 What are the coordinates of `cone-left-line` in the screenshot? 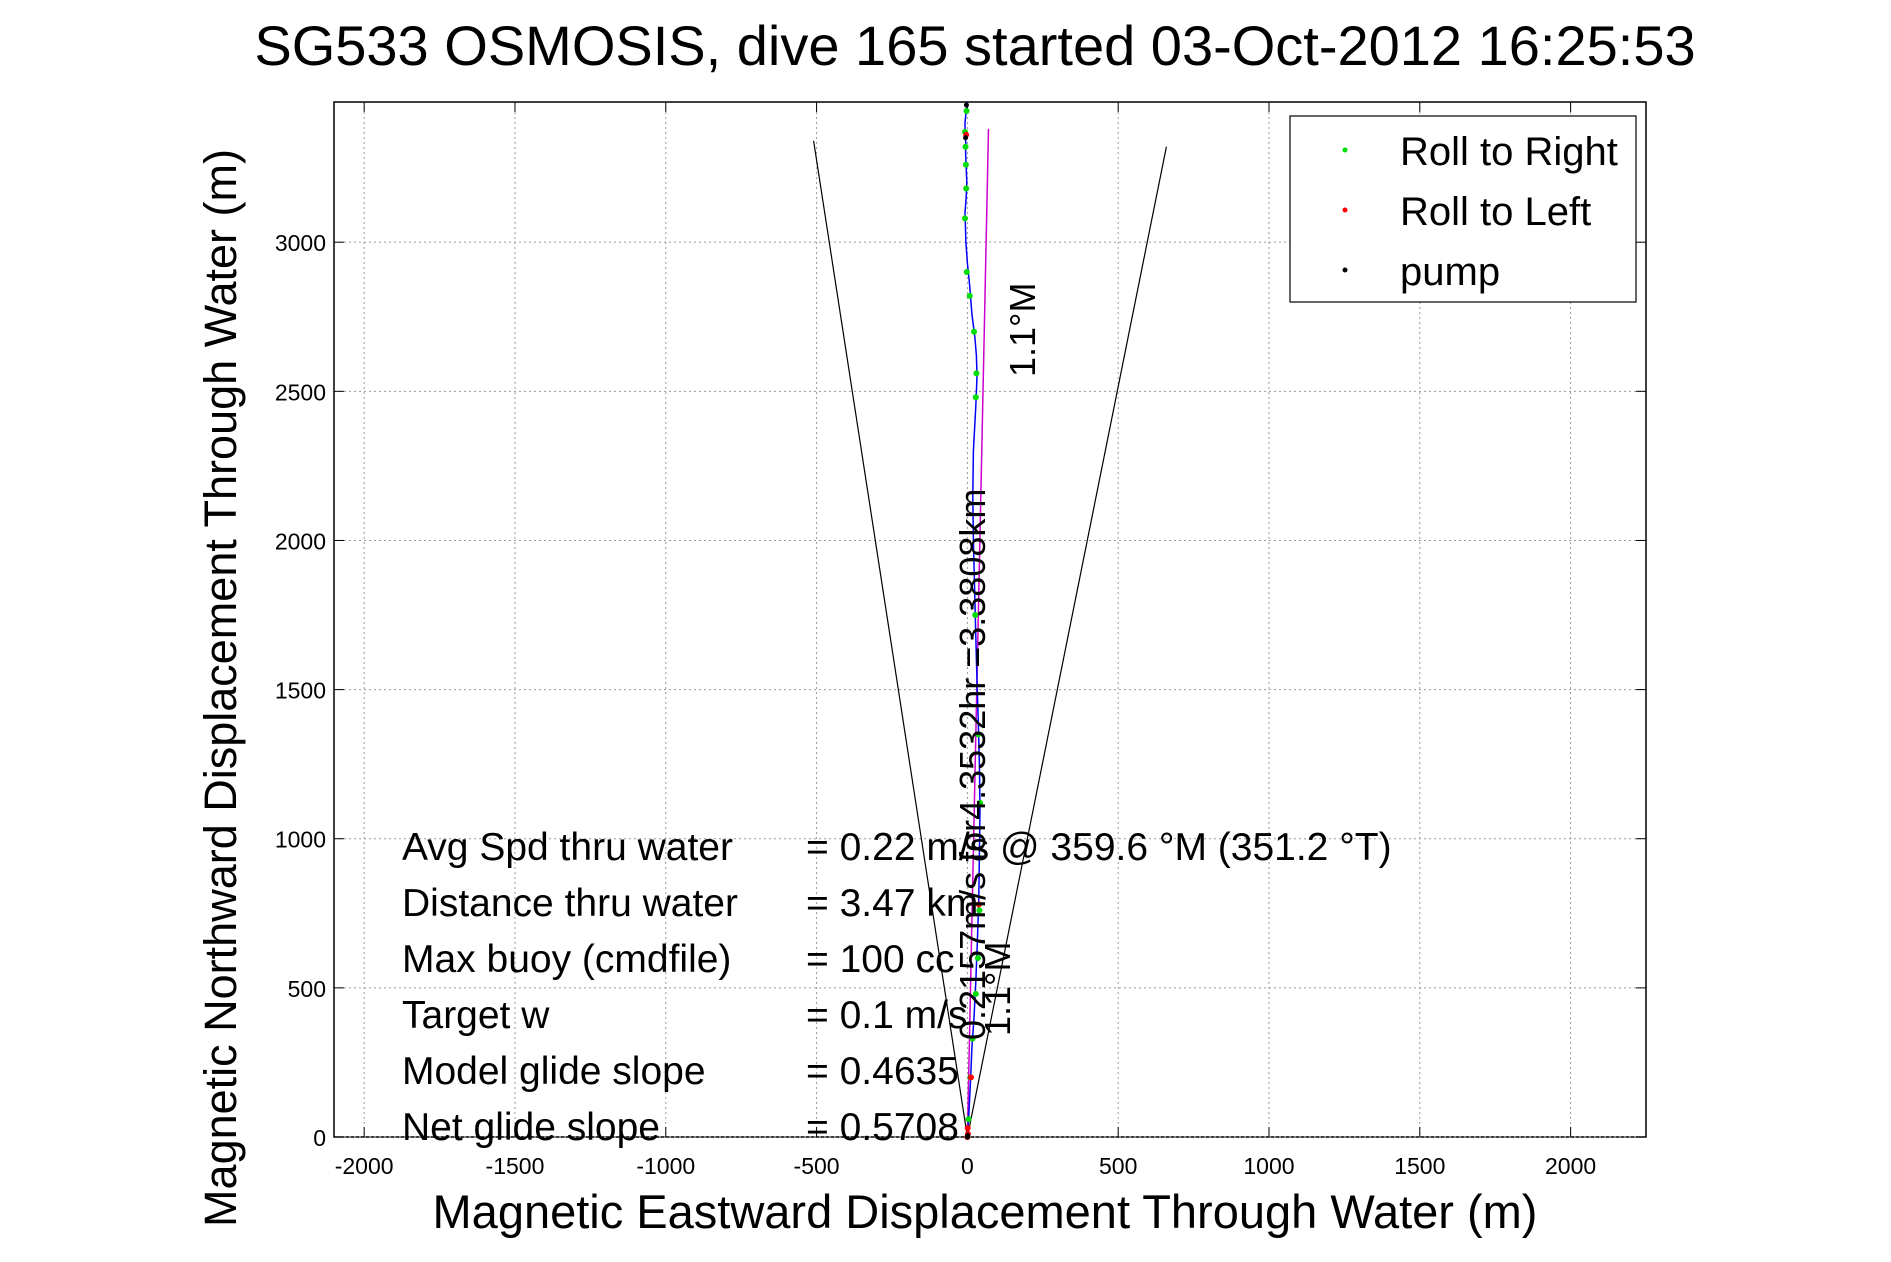 It's located at (890, 639).